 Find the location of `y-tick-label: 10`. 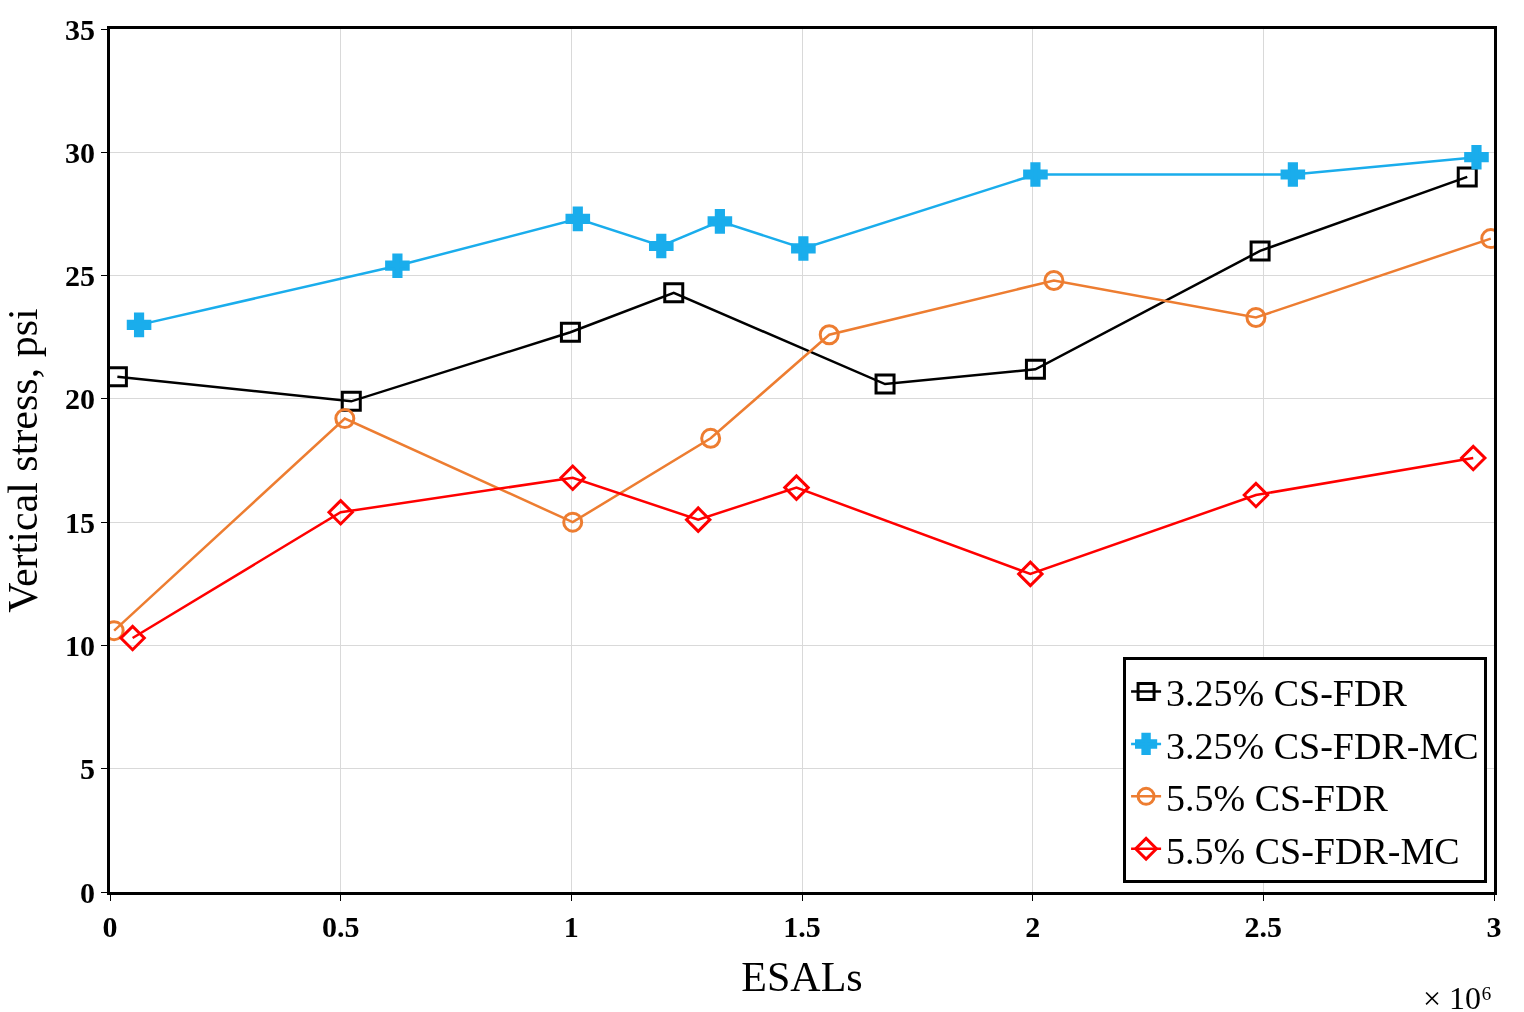

y-tick-label: 10 is located at coordinates (80, 645).